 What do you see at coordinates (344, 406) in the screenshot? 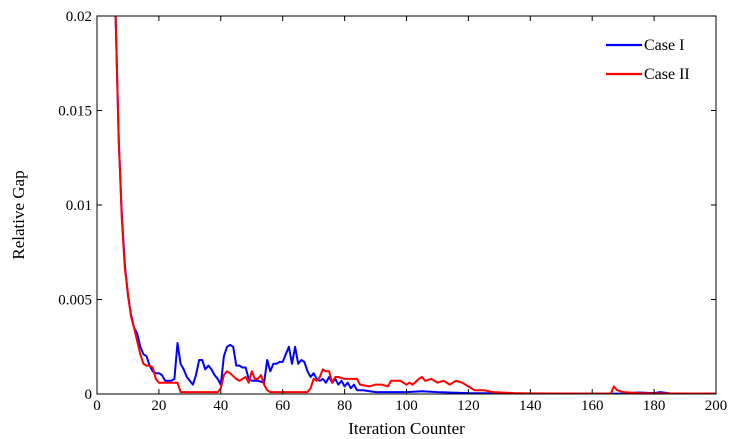
I see `x-tick-label: 80` at bounding box center [344, 406].